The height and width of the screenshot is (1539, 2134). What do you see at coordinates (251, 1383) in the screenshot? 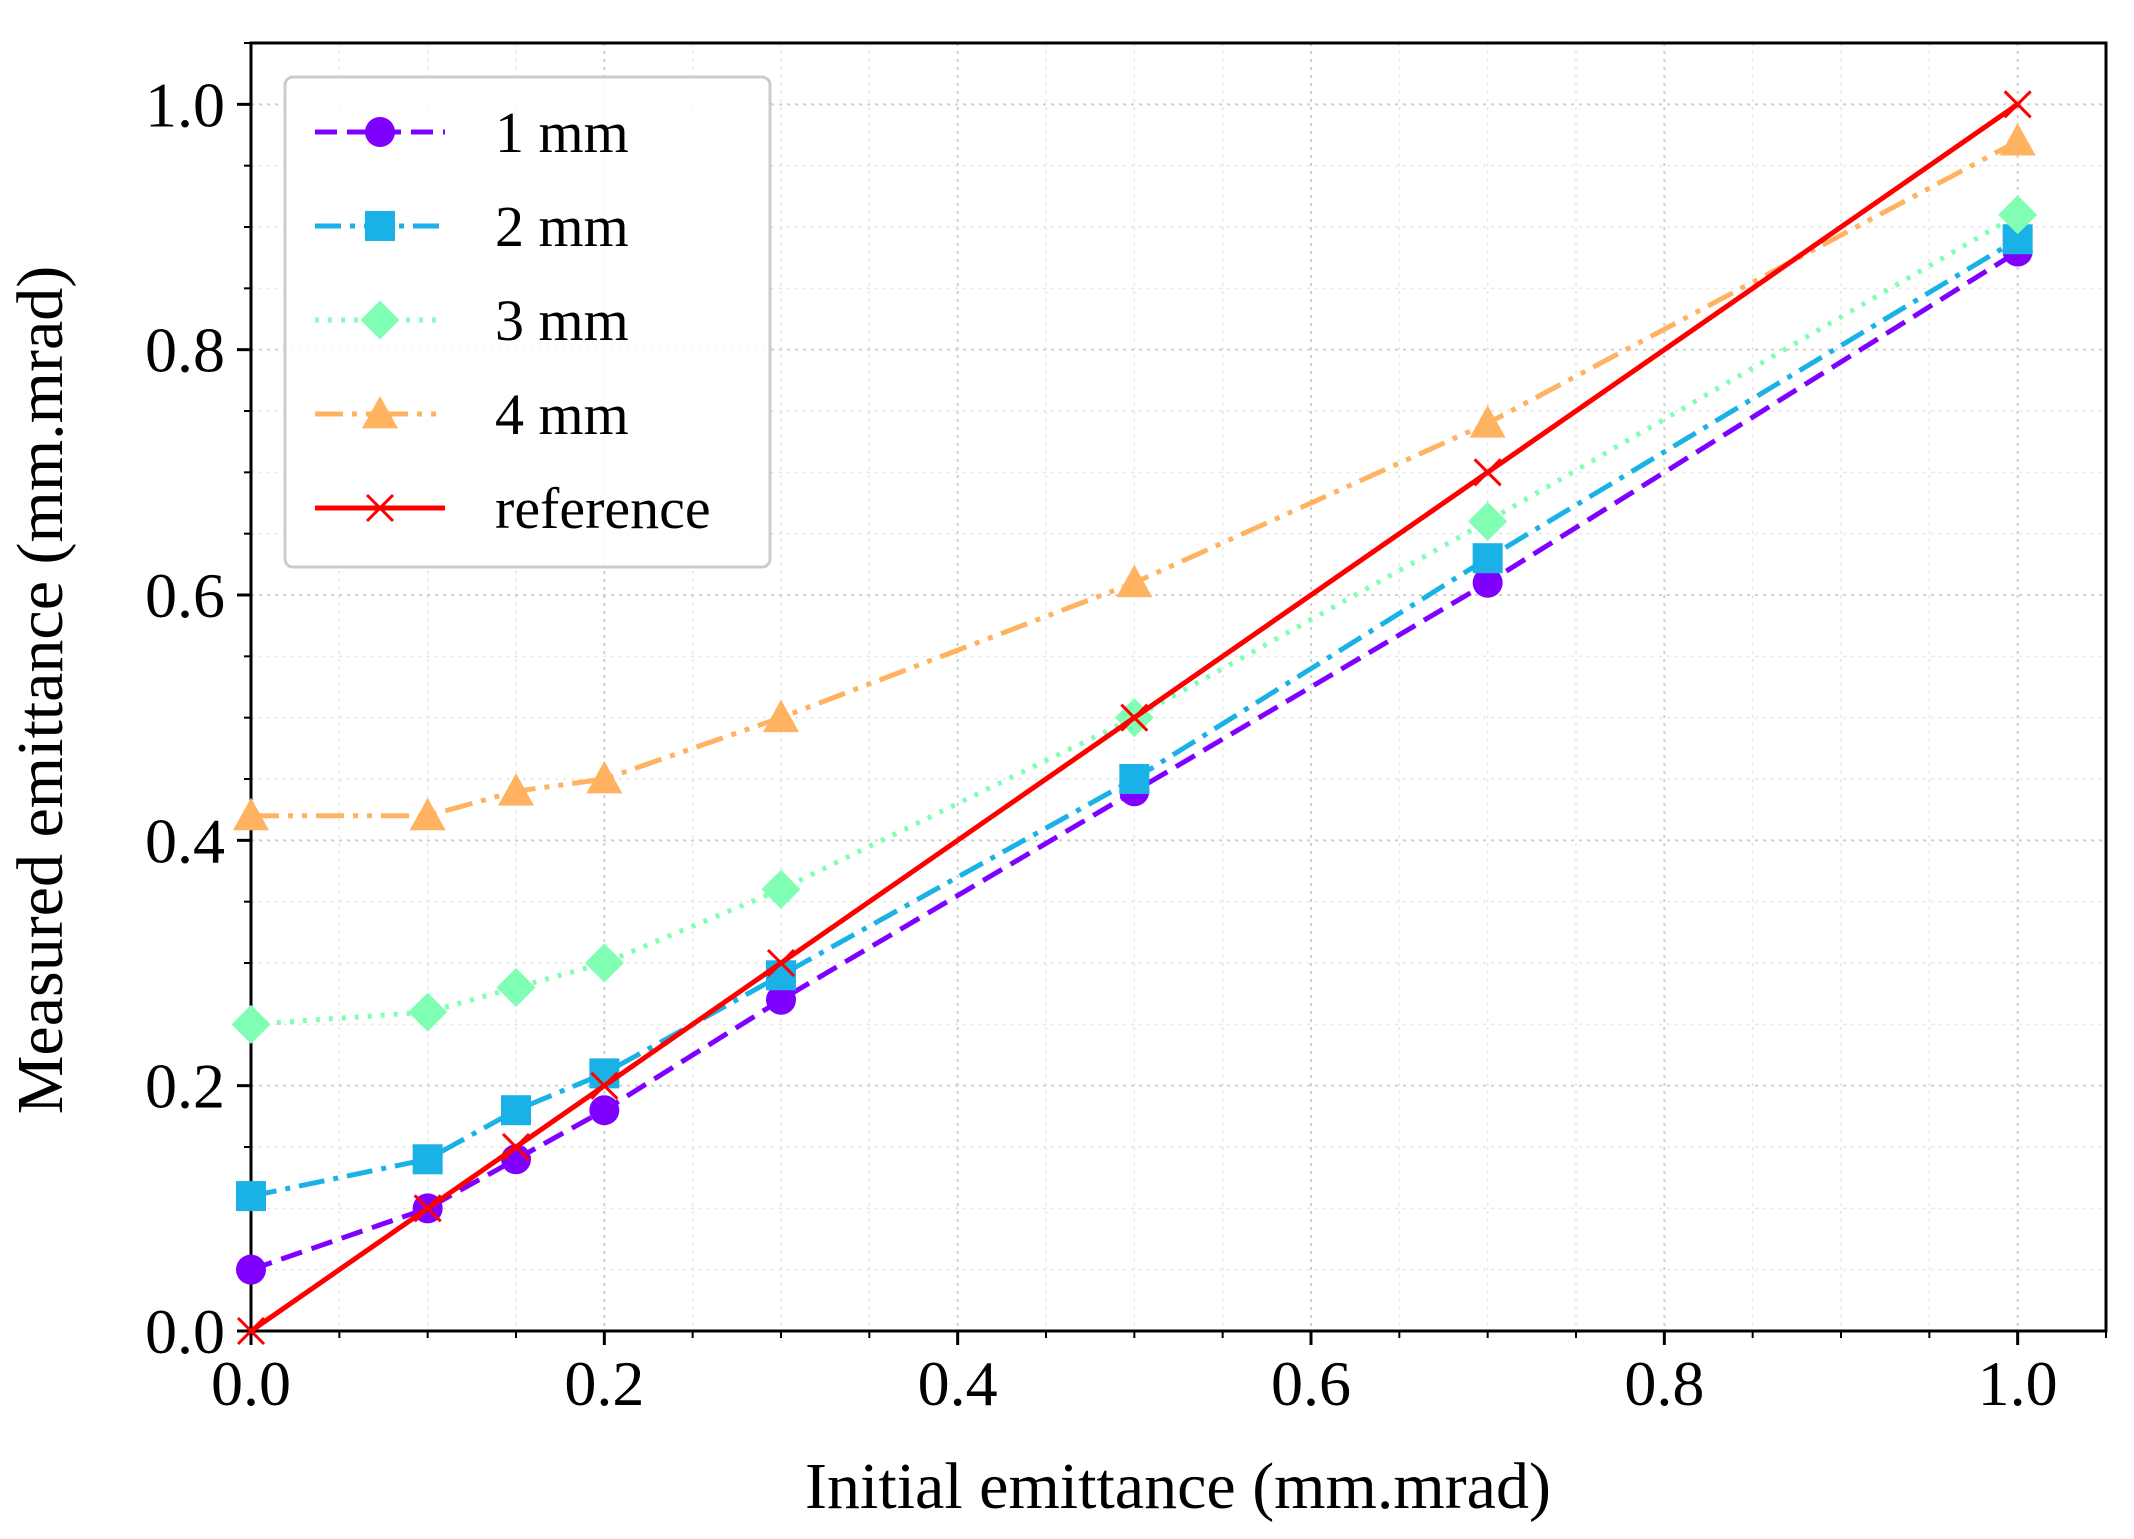
I see `x-tick-label: 0.0` at bounding box center [251, 1383].